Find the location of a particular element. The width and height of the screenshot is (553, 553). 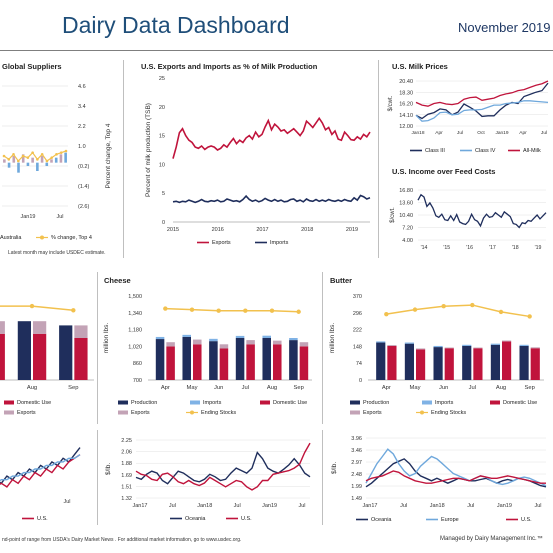

y-axis-label: million lbs. is located at coordinates (106, 338).